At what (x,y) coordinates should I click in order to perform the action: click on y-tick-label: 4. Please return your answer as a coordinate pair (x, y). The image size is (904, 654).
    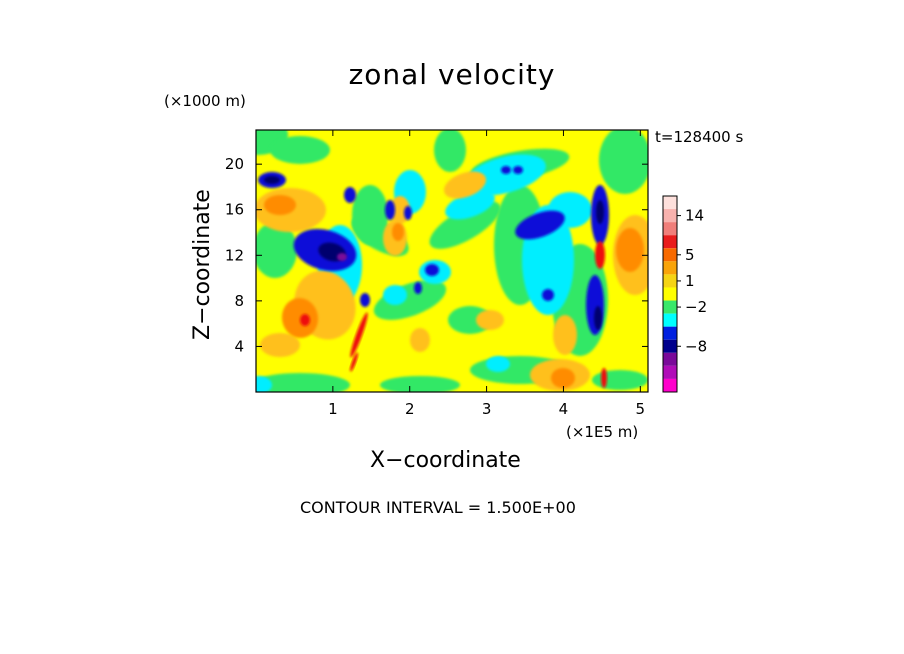
    Looking at the image, I should click on (239, 346).